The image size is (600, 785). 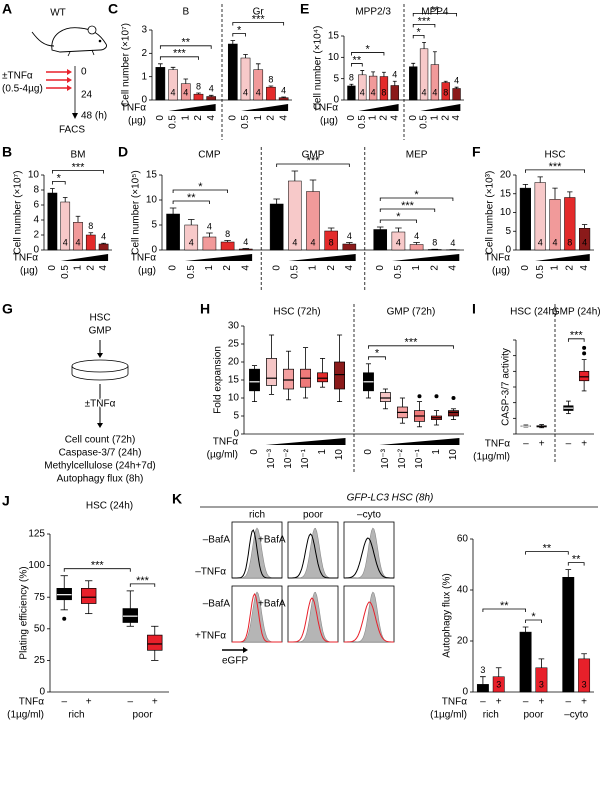 What do you see at coordinates (84, 72) in the screenshot?
I see `time-label: 0` at bounding box center [84, 72].